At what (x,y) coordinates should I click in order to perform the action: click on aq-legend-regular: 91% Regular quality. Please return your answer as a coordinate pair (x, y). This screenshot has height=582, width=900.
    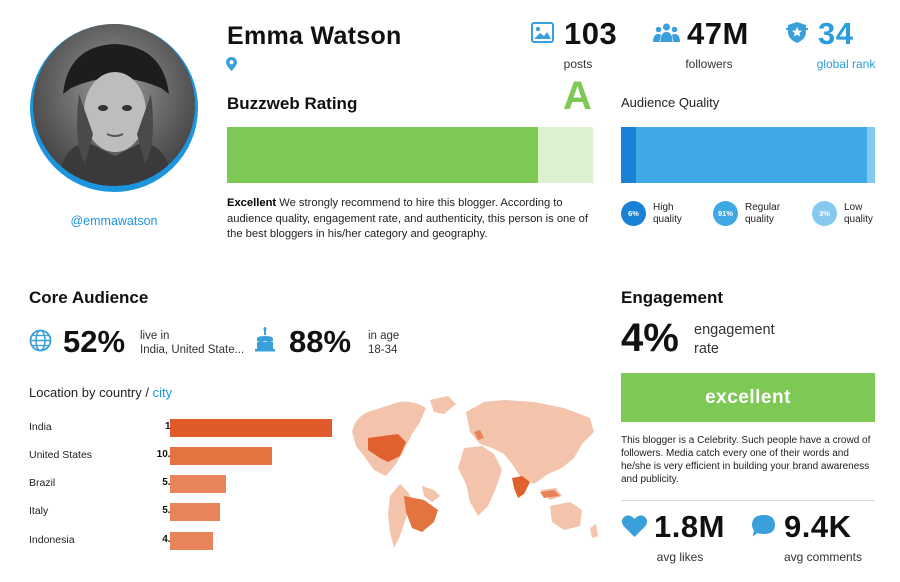
    Looking at the image, I should click on (746, 213).